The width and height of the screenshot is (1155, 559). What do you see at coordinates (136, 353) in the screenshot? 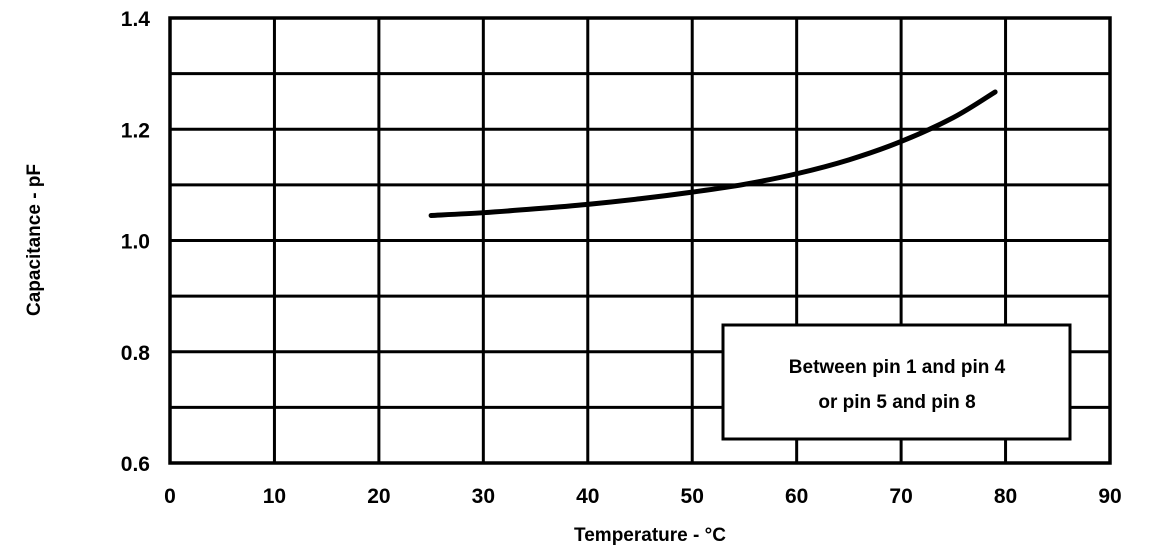
I see `y-tick-label: 0.8` at bounding box center [136, 353].